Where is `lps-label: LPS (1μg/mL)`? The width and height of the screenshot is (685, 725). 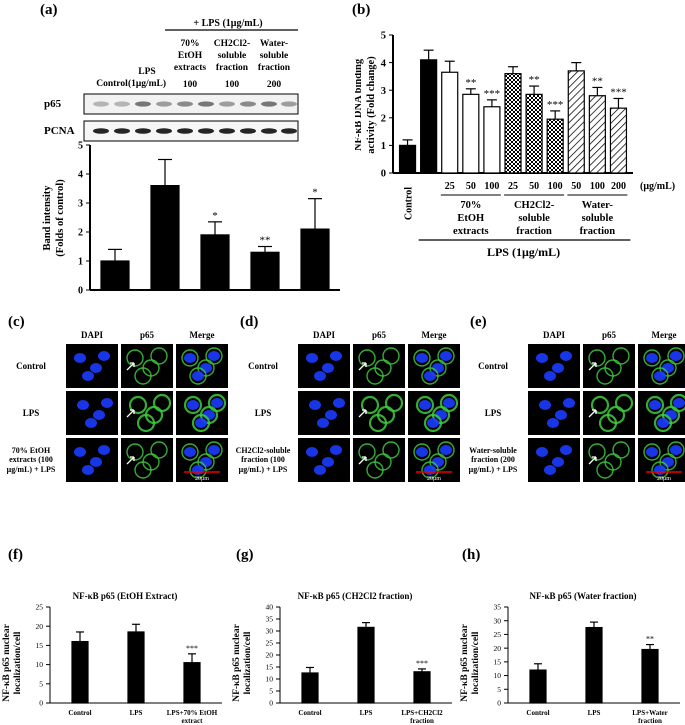
lps-label: LPS (1μg/mL) is located at coordinates (523, 252).